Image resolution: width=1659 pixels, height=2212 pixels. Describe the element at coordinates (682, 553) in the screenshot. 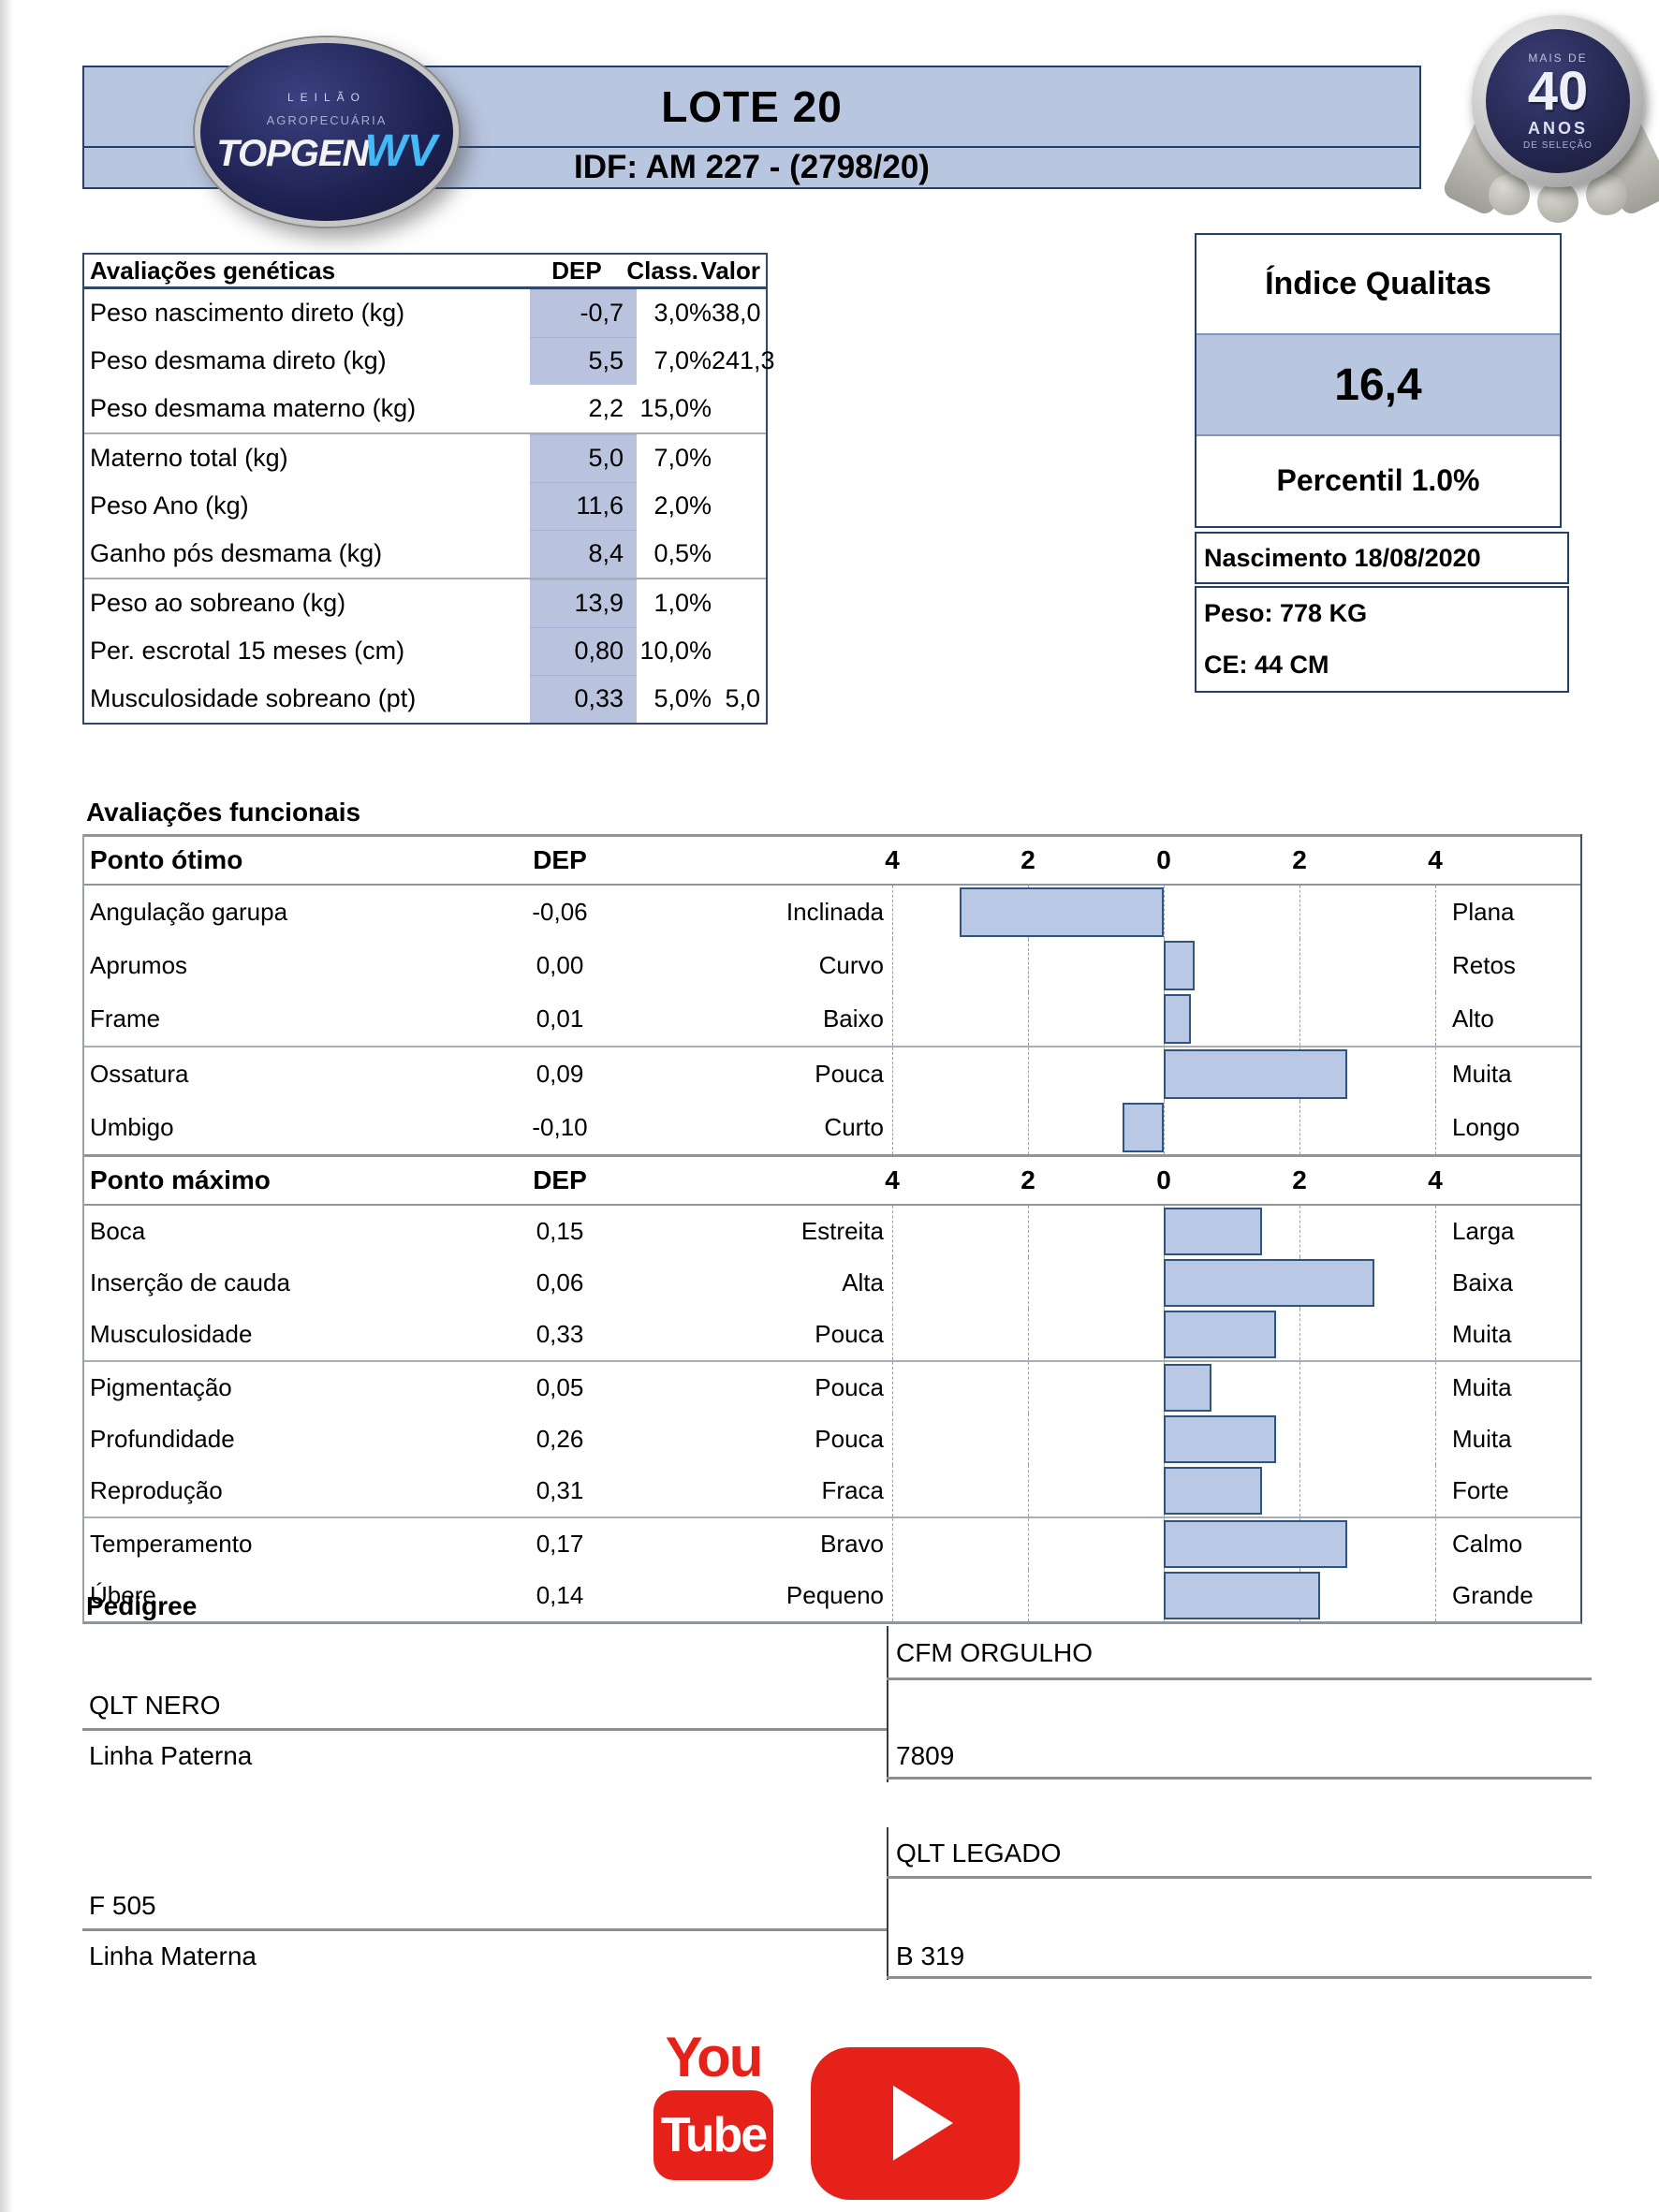

I see `class-value: 0,5%` at that location.